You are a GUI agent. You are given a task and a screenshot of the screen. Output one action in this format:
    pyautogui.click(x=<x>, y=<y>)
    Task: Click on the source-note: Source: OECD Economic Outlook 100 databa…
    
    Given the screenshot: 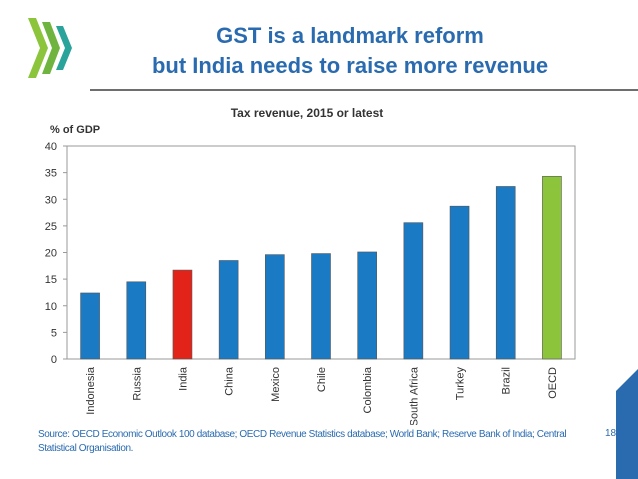 What is the action you would take?
    pyautogui.click(x=302, y=441)
    